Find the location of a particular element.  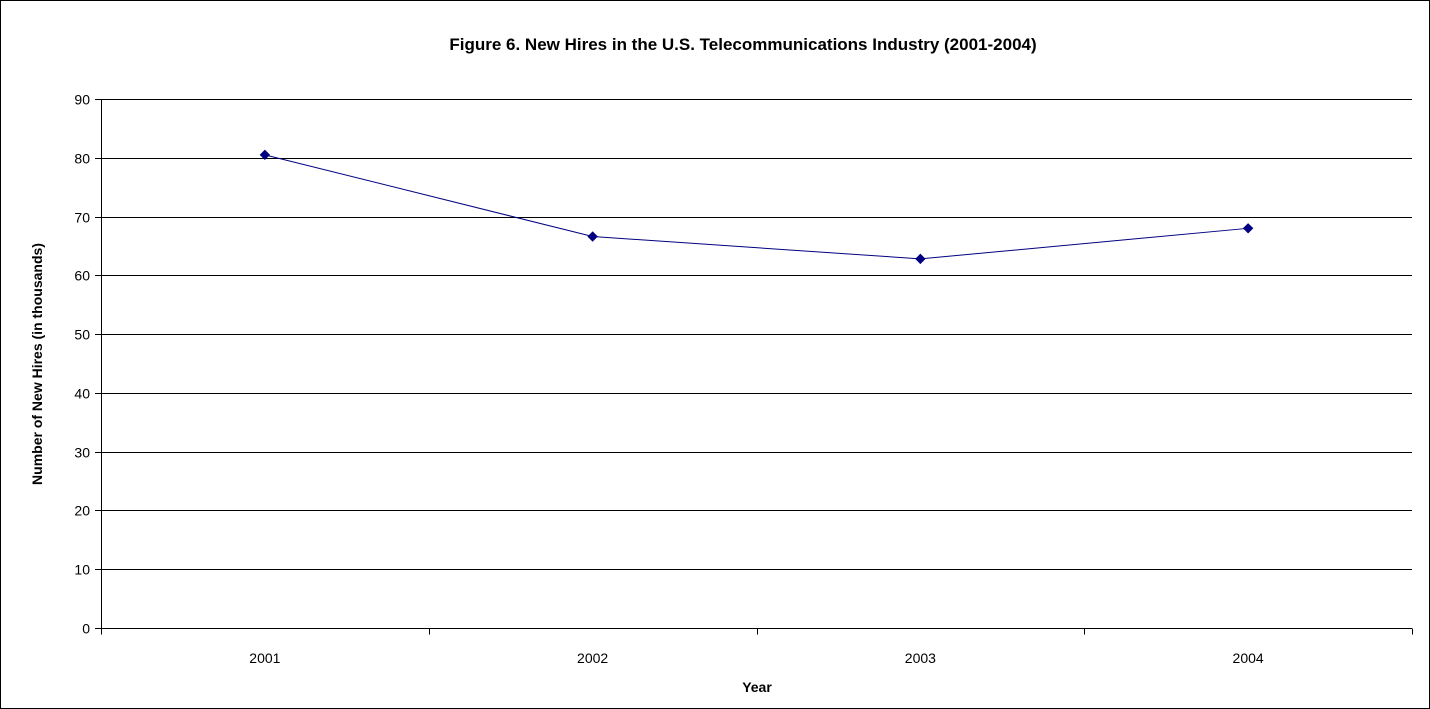

y-tick-label: 30 is located at coordinates (82, 453).